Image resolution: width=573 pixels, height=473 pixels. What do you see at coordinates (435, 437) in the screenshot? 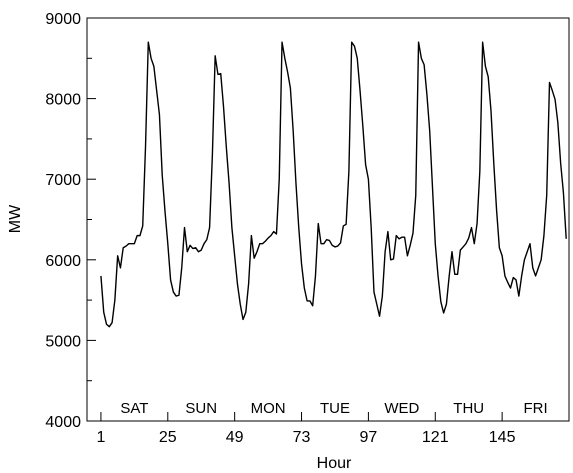
I see `x-tick-label: 121` at bounding box center [435, 437].